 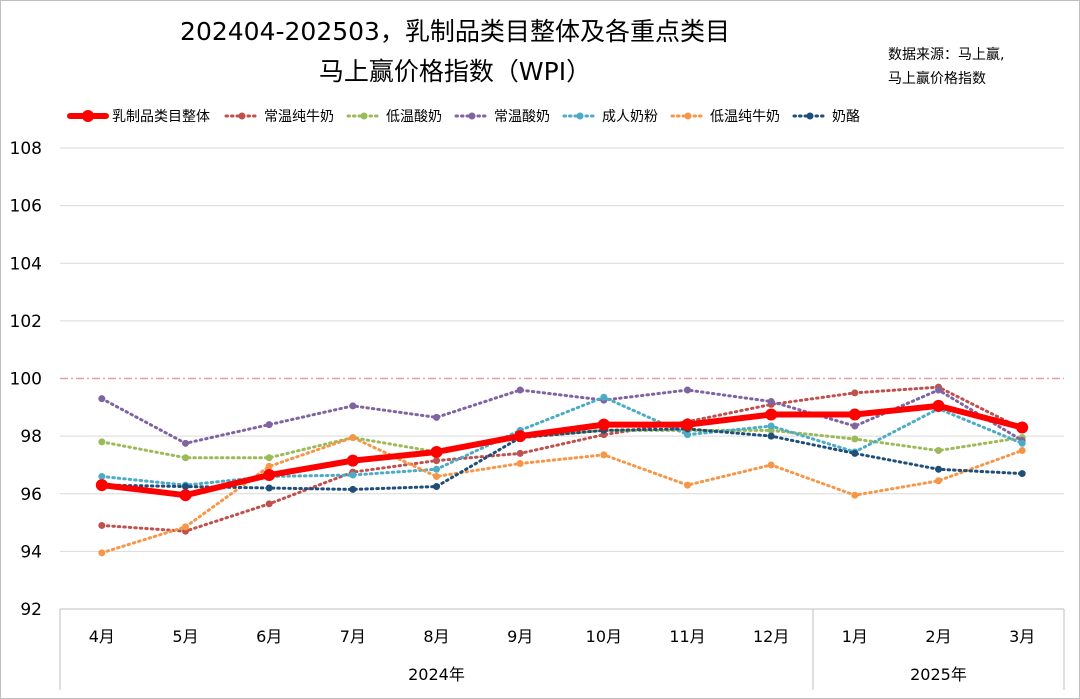 I want to click on x-tick-label: 1月, so click(x=855, y=636).